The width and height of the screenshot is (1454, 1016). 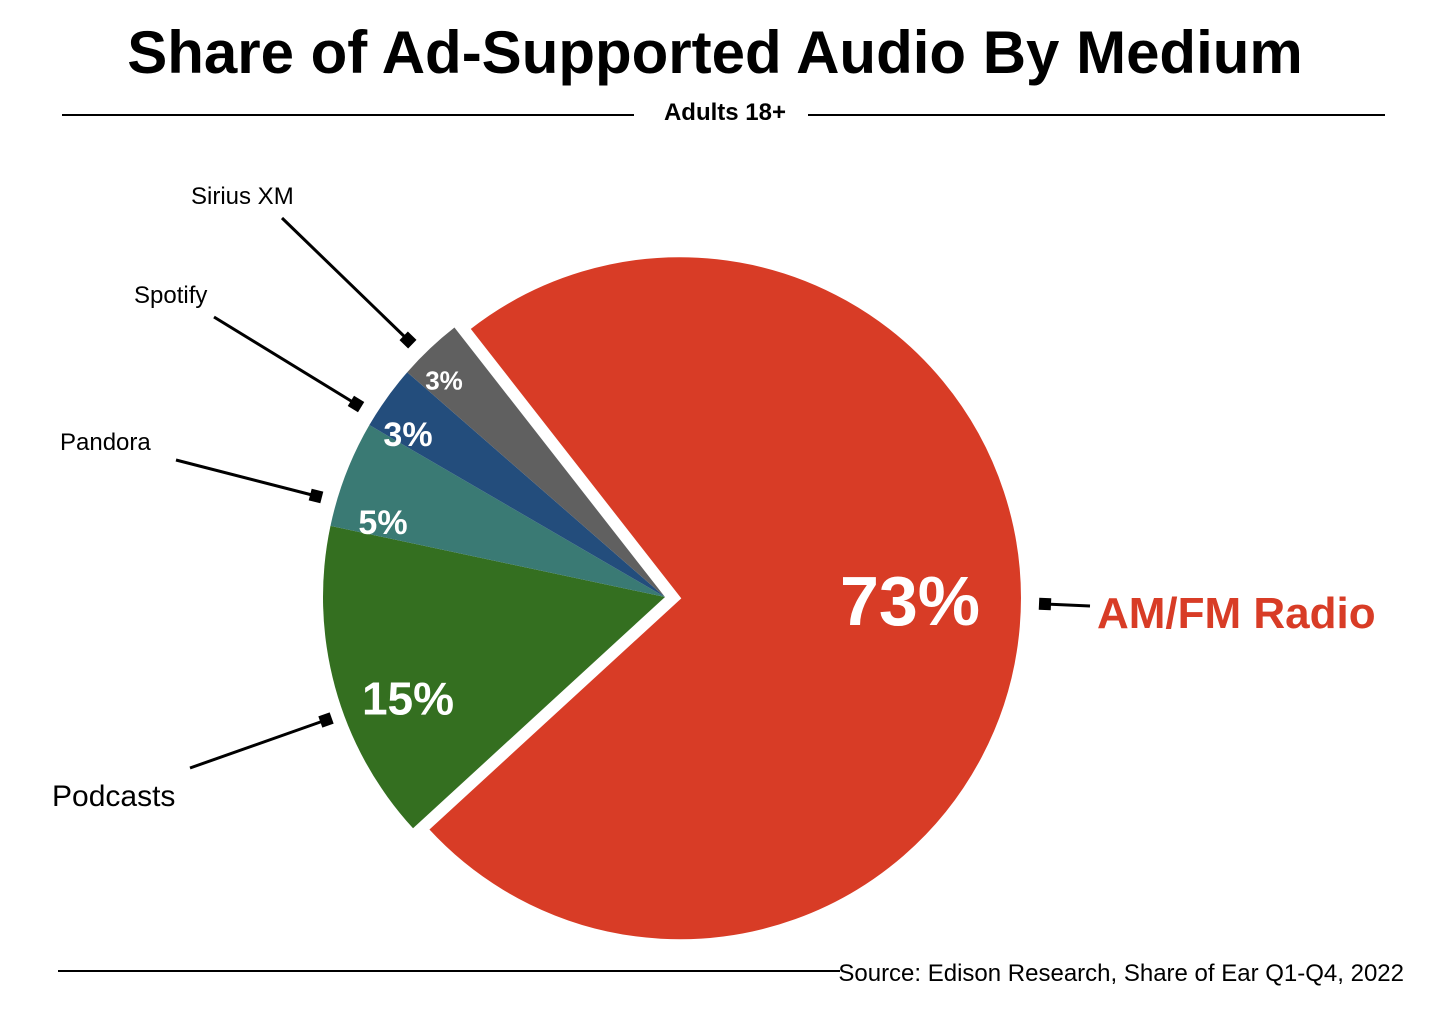 What do you see at coordinates (497, 511) in the screenshot?
I see `pie-slice-pandora` at bounding box center [497, 511].